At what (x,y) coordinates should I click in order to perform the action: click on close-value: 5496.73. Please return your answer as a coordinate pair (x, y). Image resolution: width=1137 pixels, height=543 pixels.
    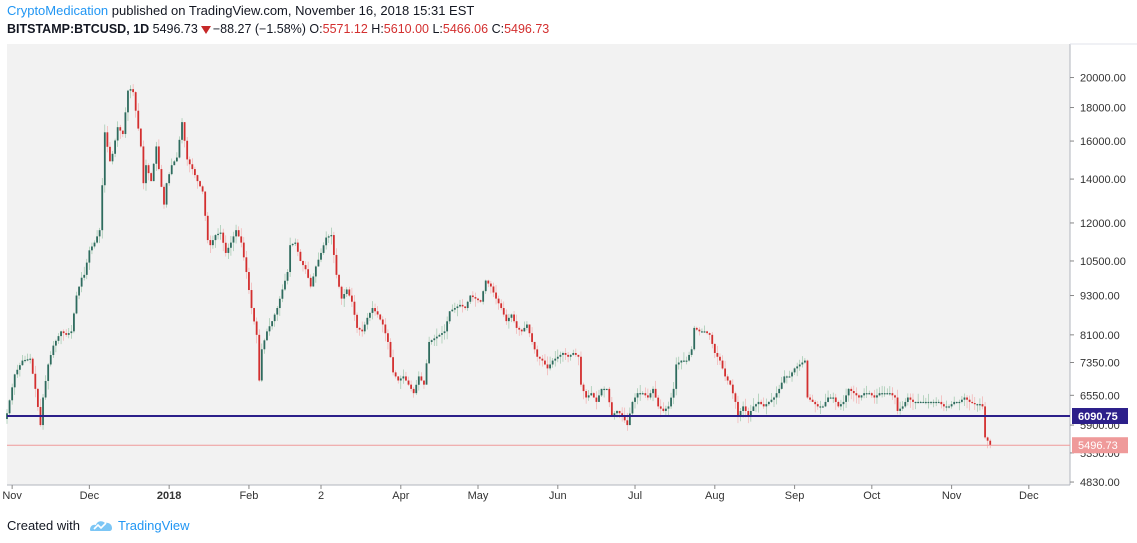
    Looking at the image, I should click on (527, 29).